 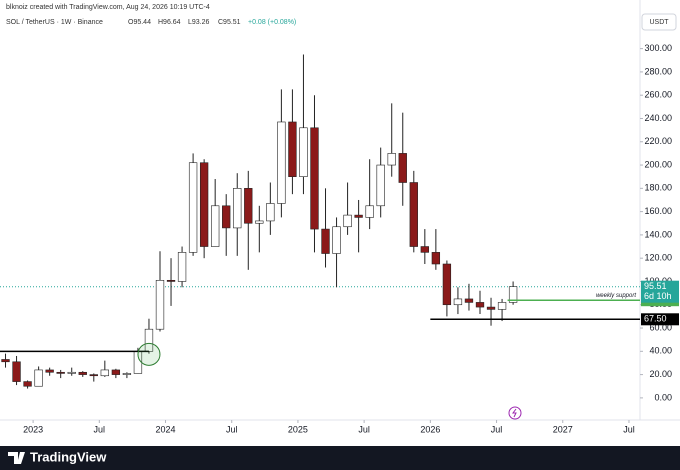 I want to click on x-tick-label: 2027, so click(x=563, y=429).